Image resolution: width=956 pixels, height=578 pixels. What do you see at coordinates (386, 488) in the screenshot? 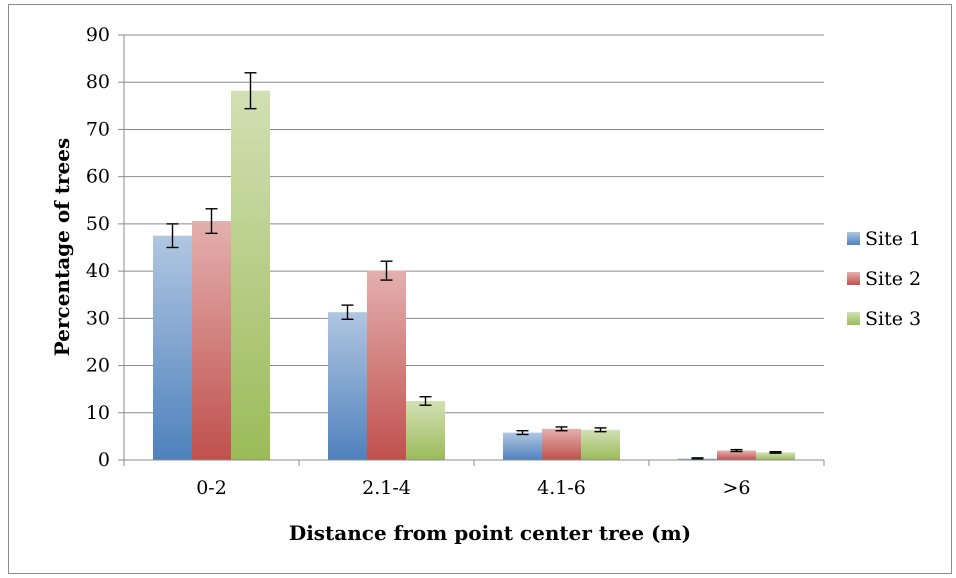
I see `x-tick-label: 2.1-4` at bounding box center [386, 488].